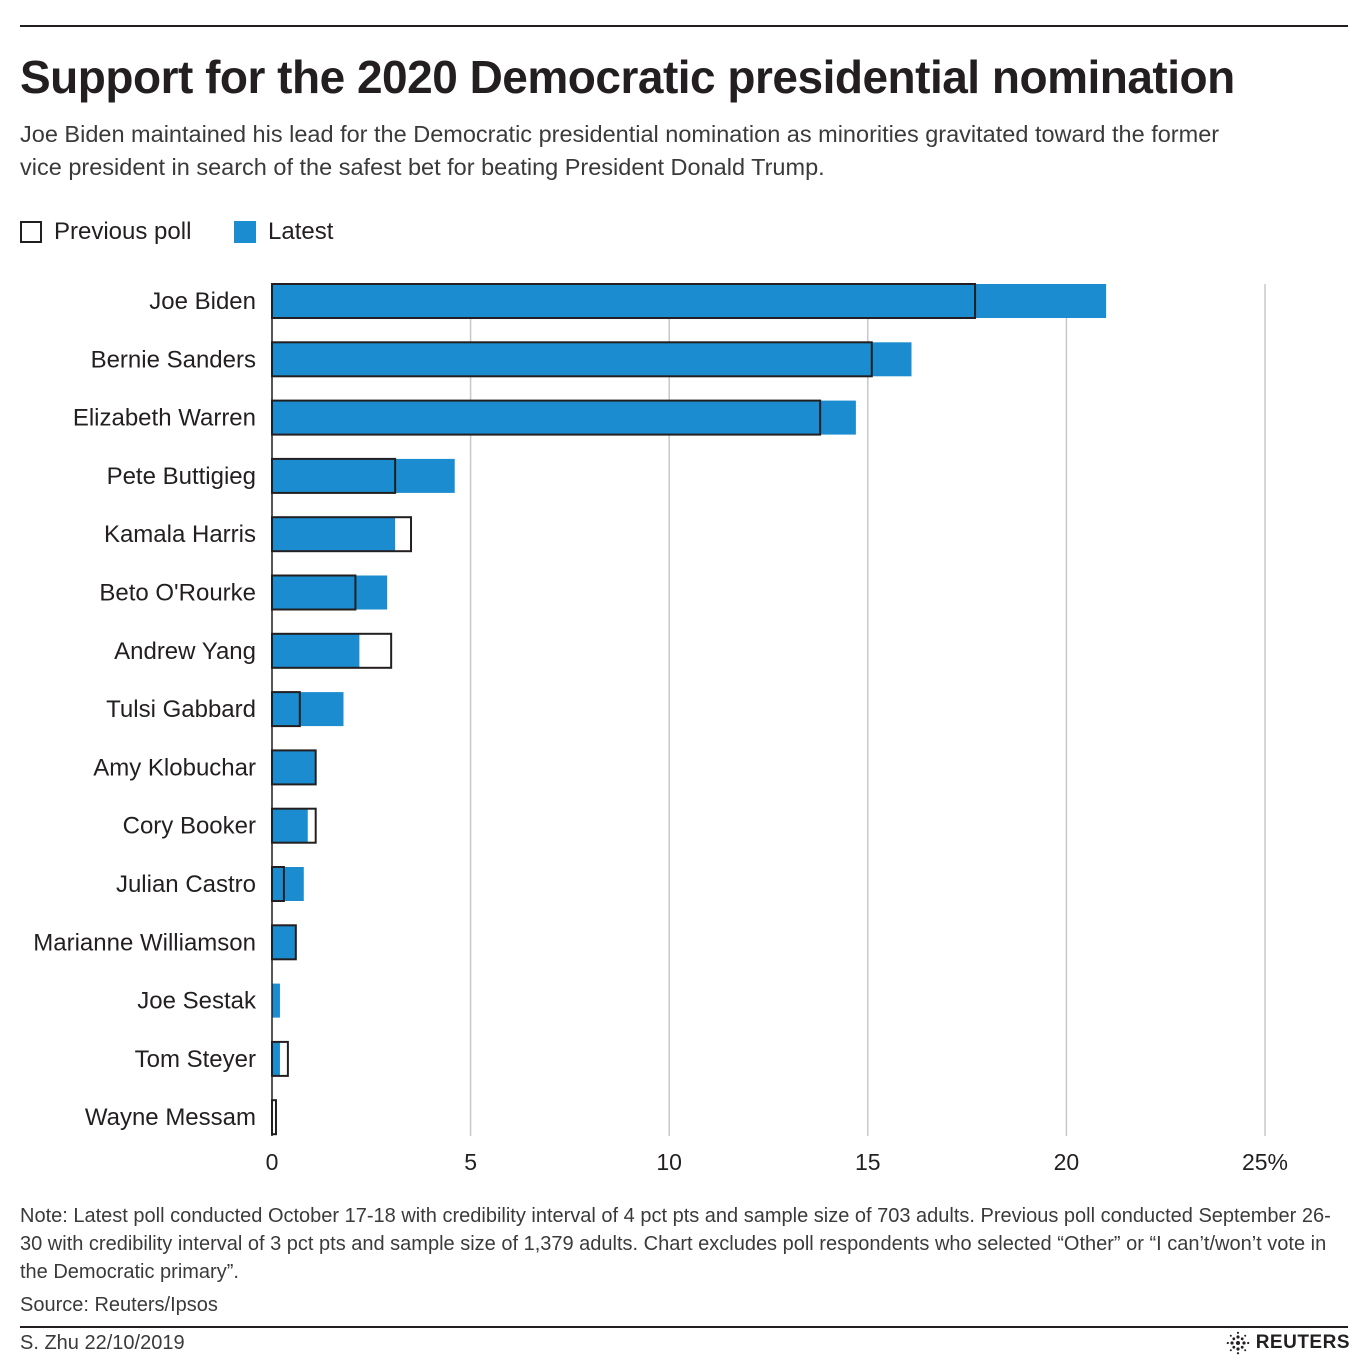 Image resolution: width=1372 pixels, height=1364 pixels. What do you see at coordinates (1265, 1162) in the screenshot?
I see `x-tick-label: 25%` at bounding box center [1265, 1162].